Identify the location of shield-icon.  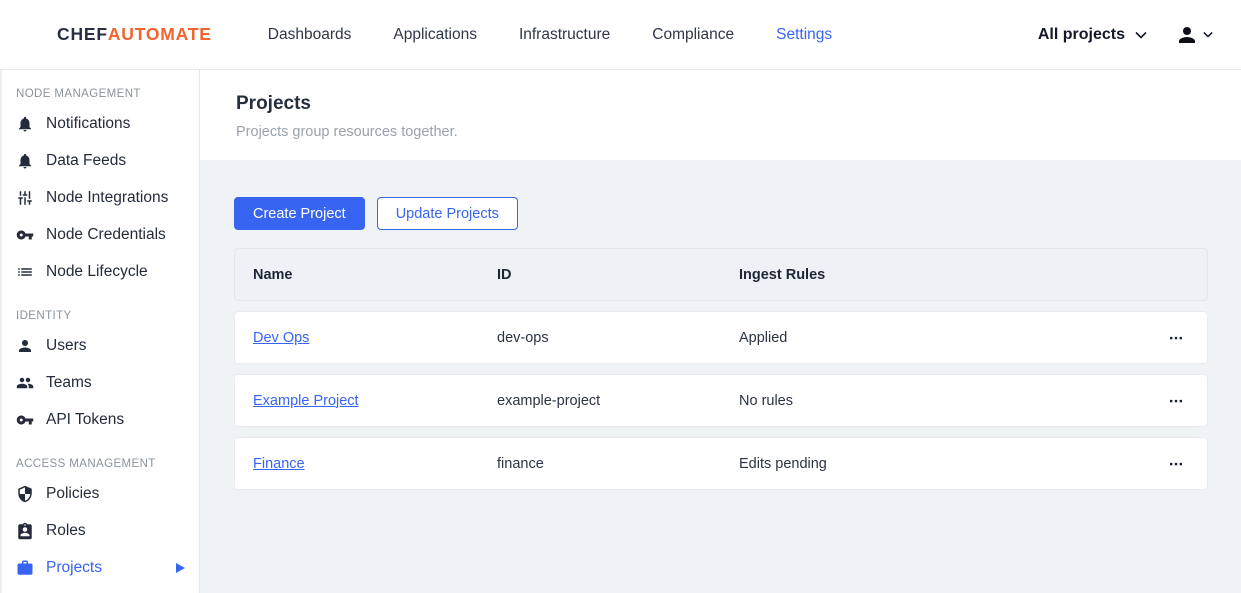
(25, 494).